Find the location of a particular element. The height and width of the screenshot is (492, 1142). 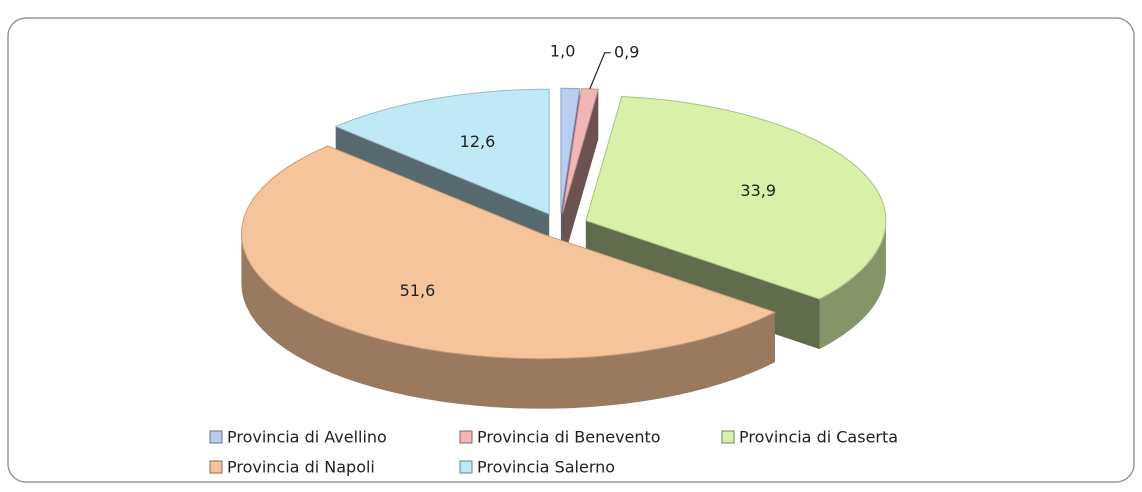

legend-label: Provincia di Avellino is located at coordinates (307, 437).